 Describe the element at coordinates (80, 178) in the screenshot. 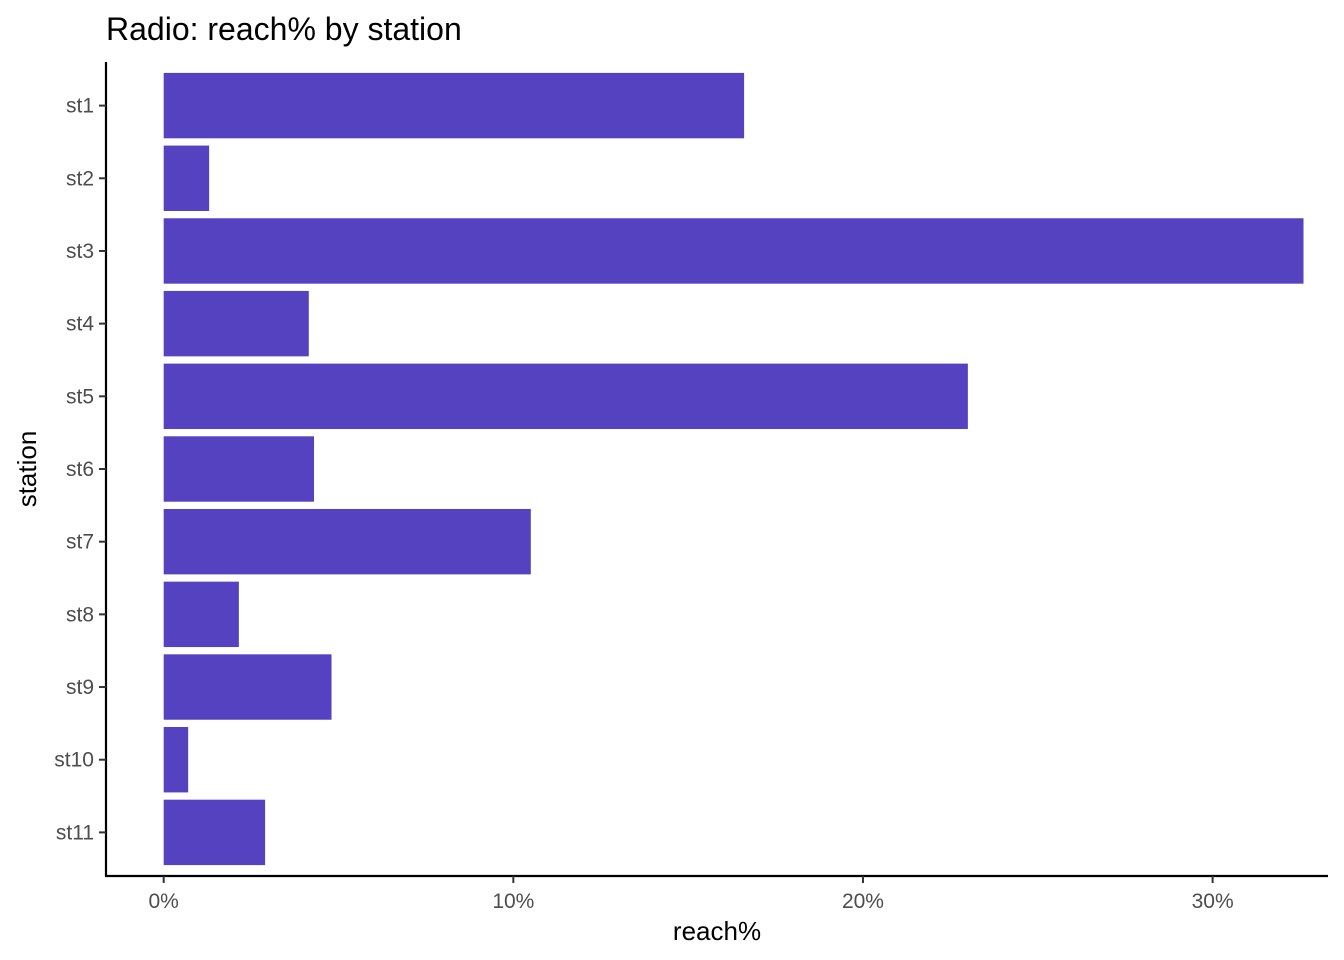

I see `y-tick-label-st2: st2` at that location.